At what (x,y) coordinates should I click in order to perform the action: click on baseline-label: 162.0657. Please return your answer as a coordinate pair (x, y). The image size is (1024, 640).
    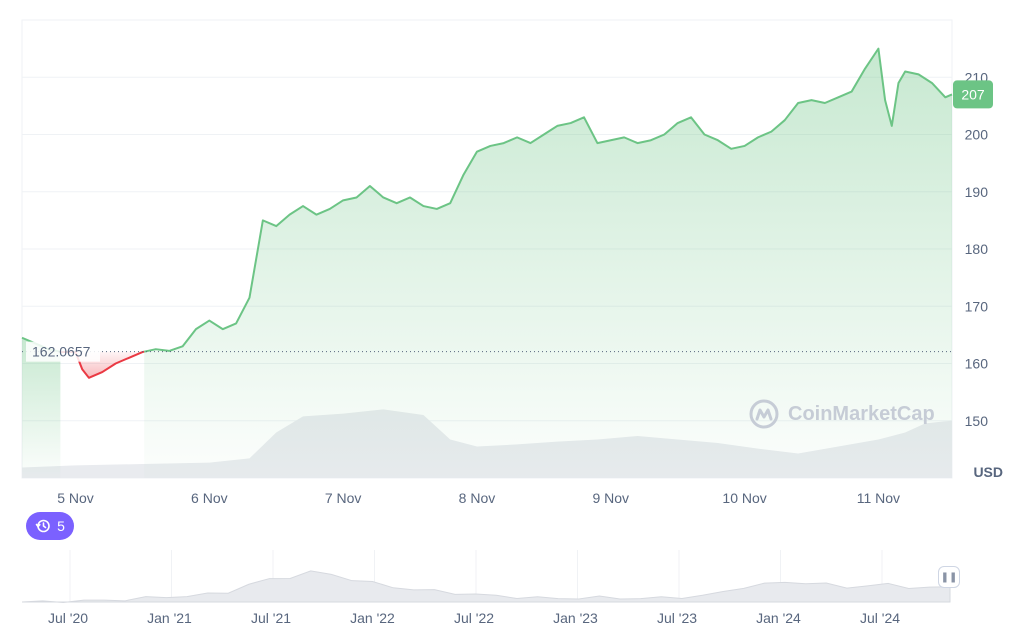
    Looking at the image, I should click on (63, 351).